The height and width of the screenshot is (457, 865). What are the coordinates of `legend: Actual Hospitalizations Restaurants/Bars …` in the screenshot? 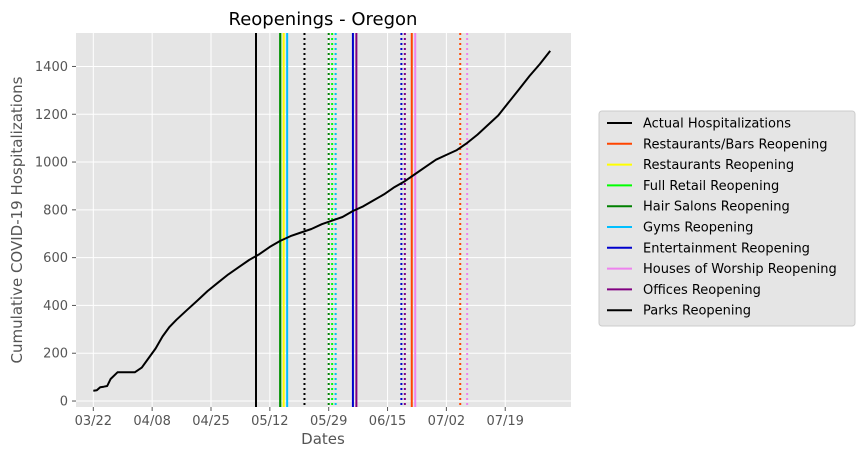 It's located at (727, 218).